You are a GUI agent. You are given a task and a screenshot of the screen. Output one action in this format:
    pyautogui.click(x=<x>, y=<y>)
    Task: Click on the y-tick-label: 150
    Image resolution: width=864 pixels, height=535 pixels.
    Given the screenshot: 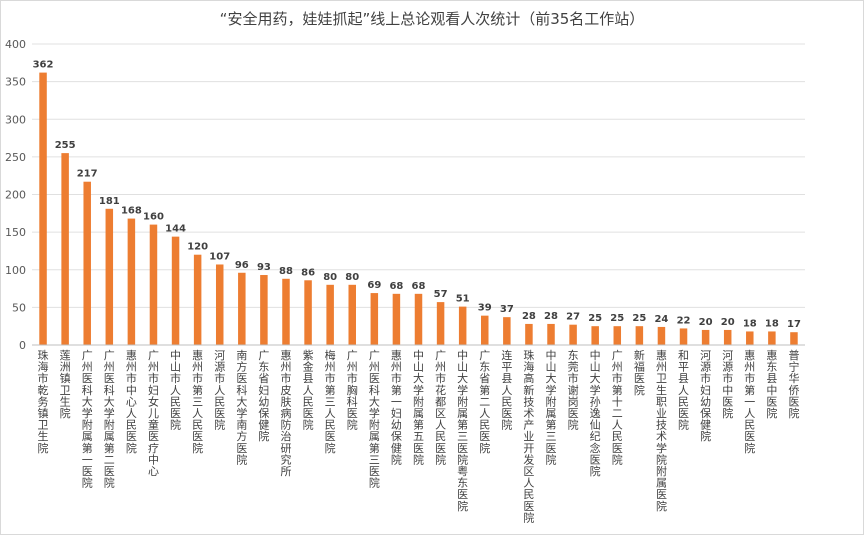 What is the action you would take?
    pyautogui.click(x=15, y=232)
    